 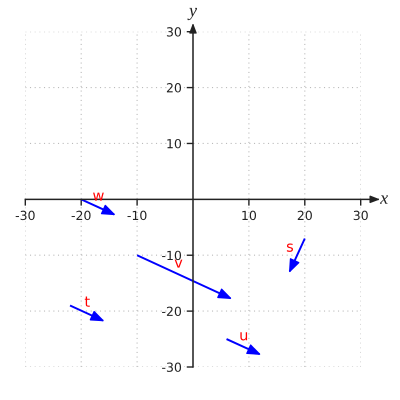 I want to click on y-tick-label: 20, so click(x=174, y=88).